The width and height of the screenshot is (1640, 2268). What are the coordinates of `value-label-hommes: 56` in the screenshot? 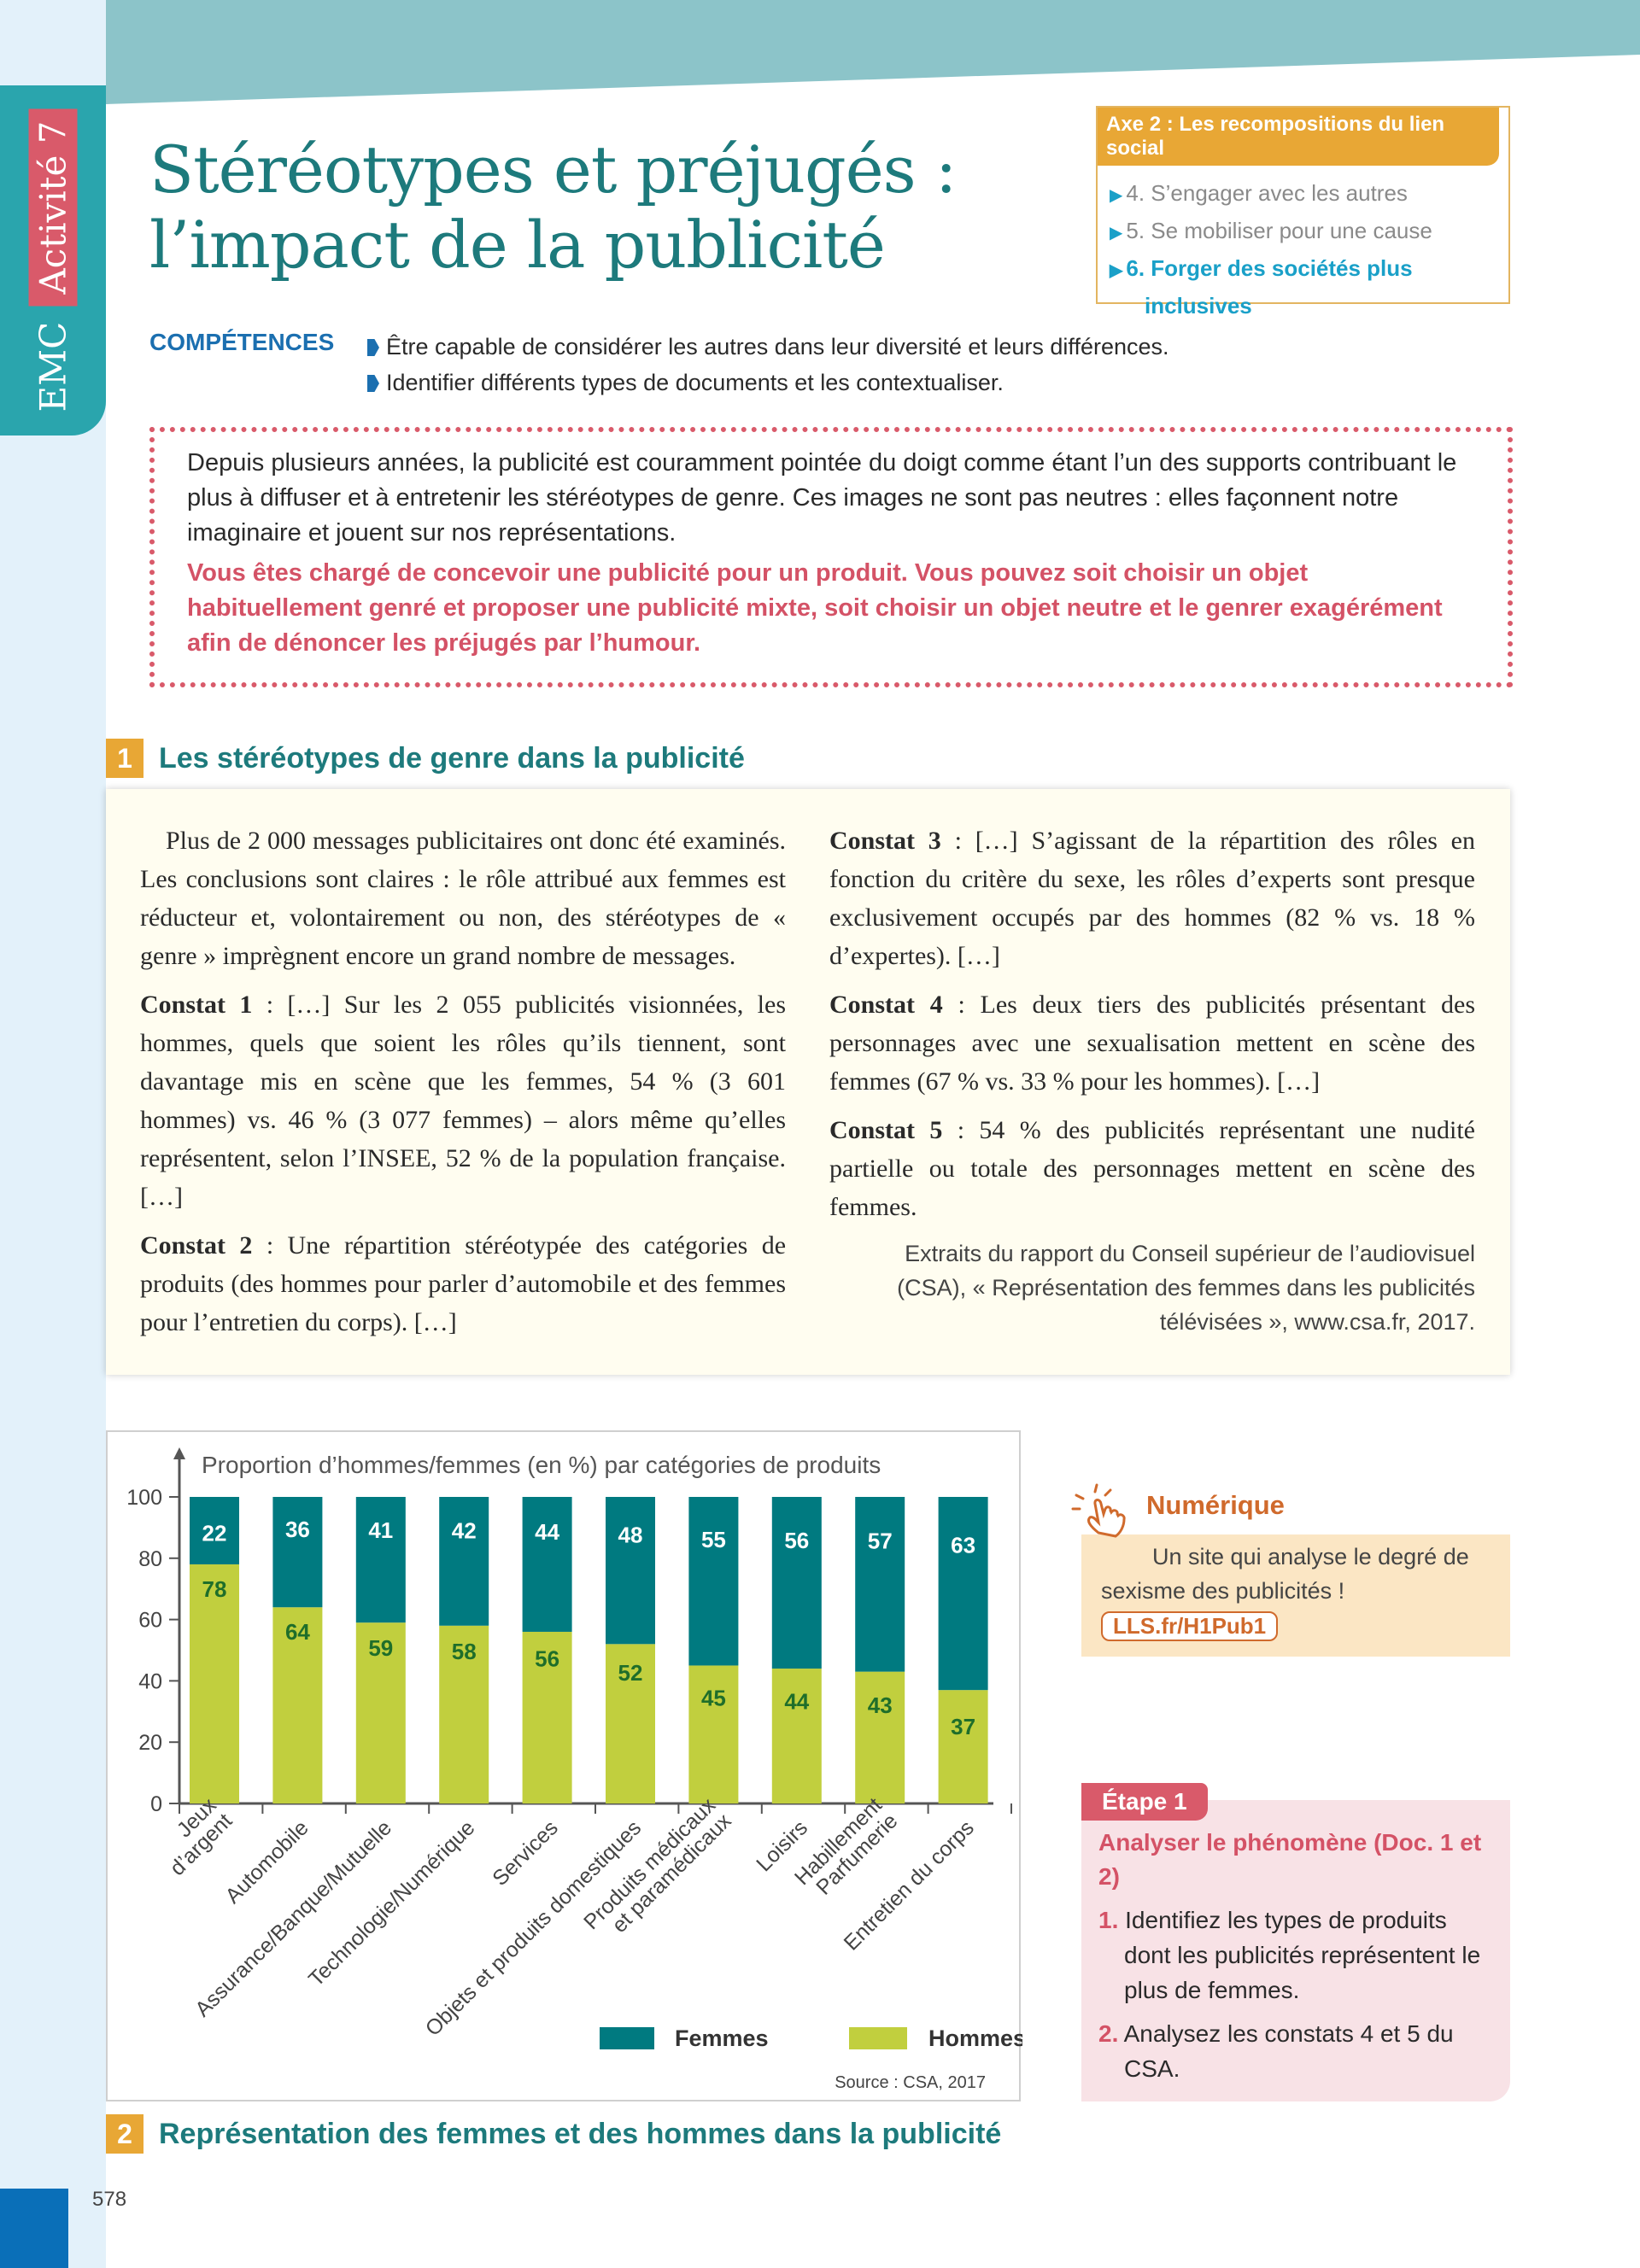 It's located at (547, 1658).